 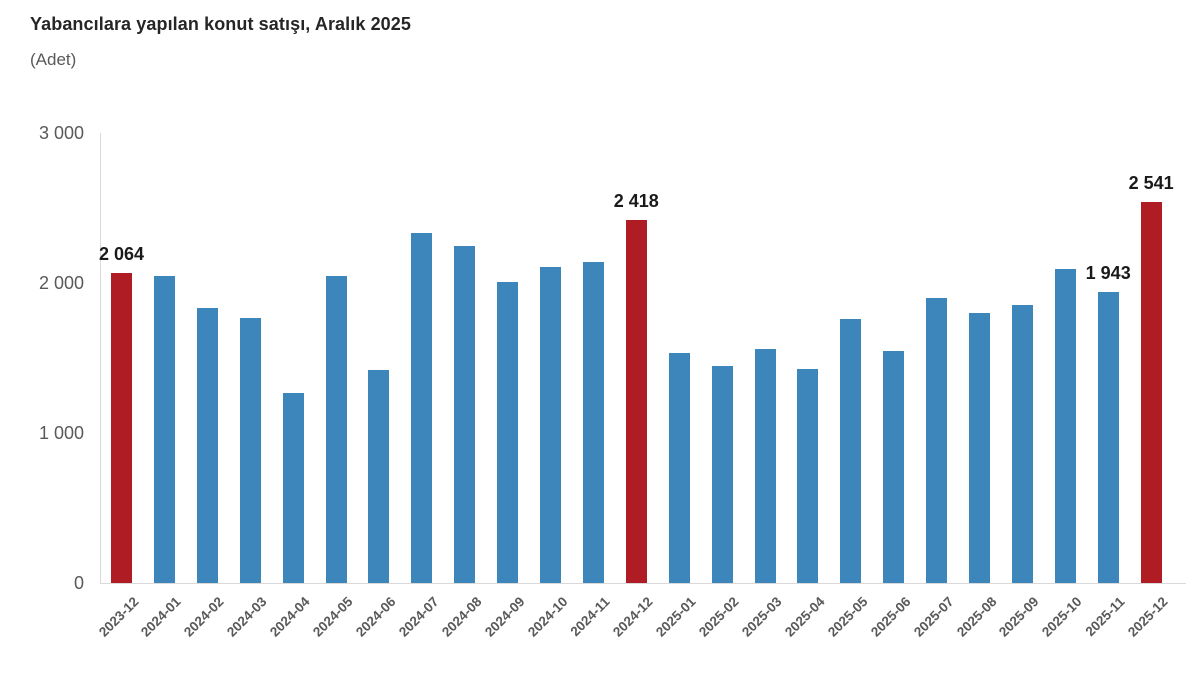 What do you see at coordinates (1151, 182) in the screenshot?
I see `value-label-2025-12: 2 541` at bounding box center [1151, 182].